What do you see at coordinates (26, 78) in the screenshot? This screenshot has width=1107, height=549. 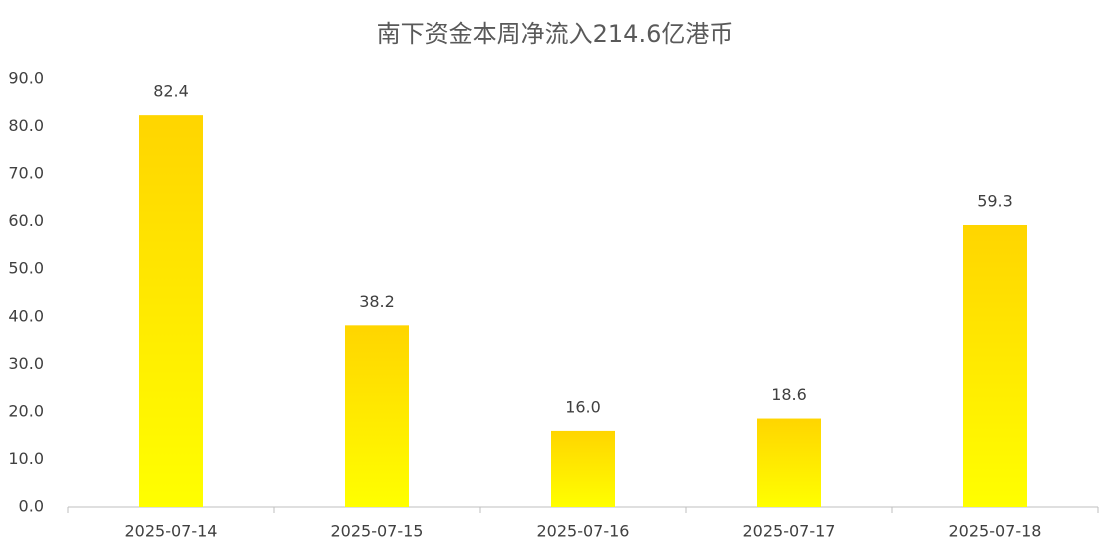 I see `y-tick-label: 90.0` at bounding box center [26, 78].